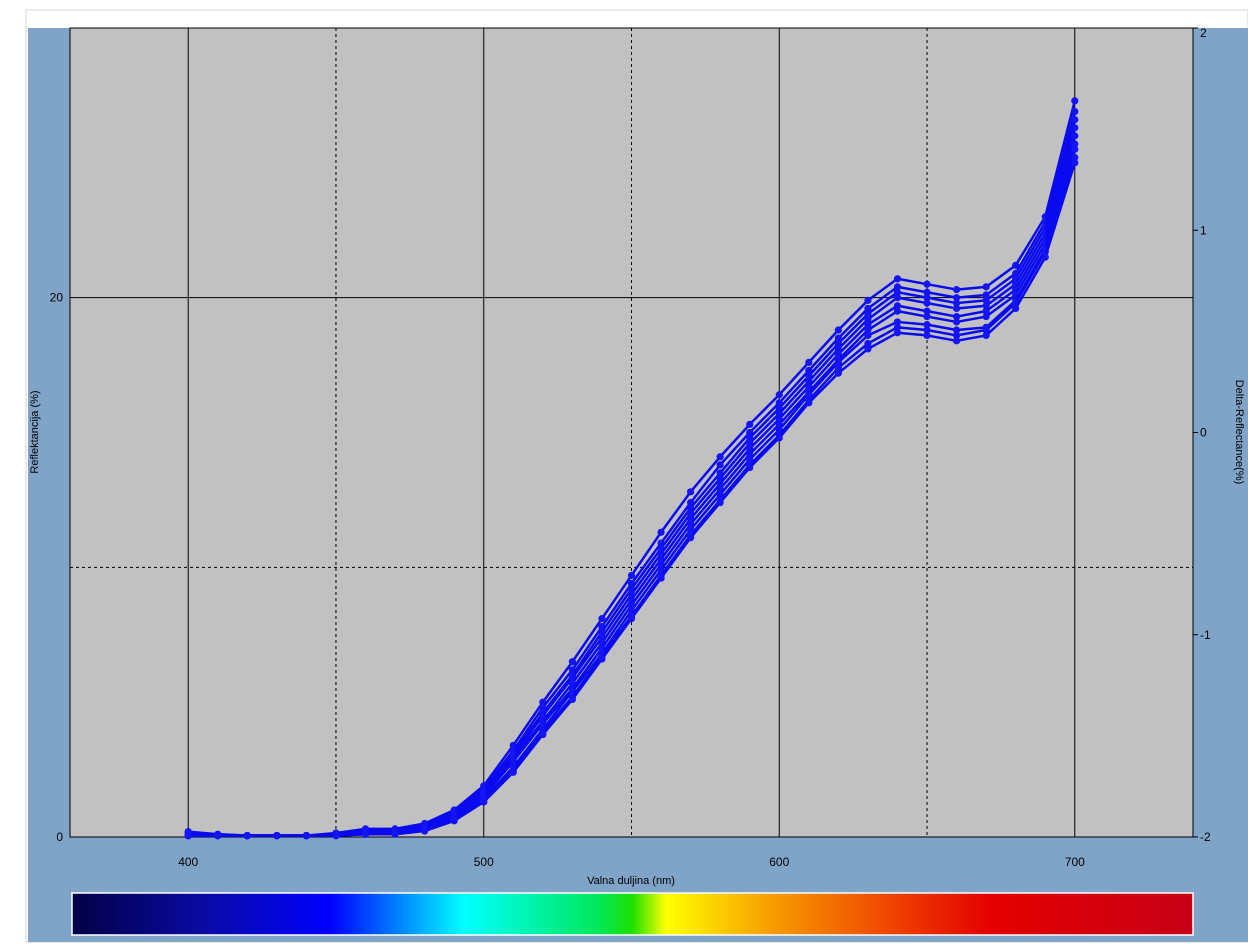  Describe the element at coordinates (57, 298) in the screenshot. I see `y-tick-label: 20` at that location.